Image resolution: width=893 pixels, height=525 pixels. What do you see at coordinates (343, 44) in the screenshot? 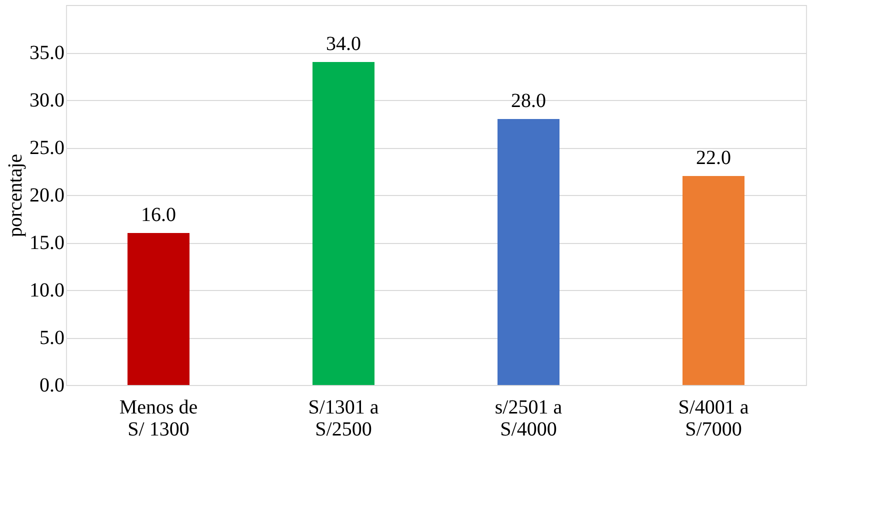
I see `data-label: 34.0` at bounding box center [343, 44].